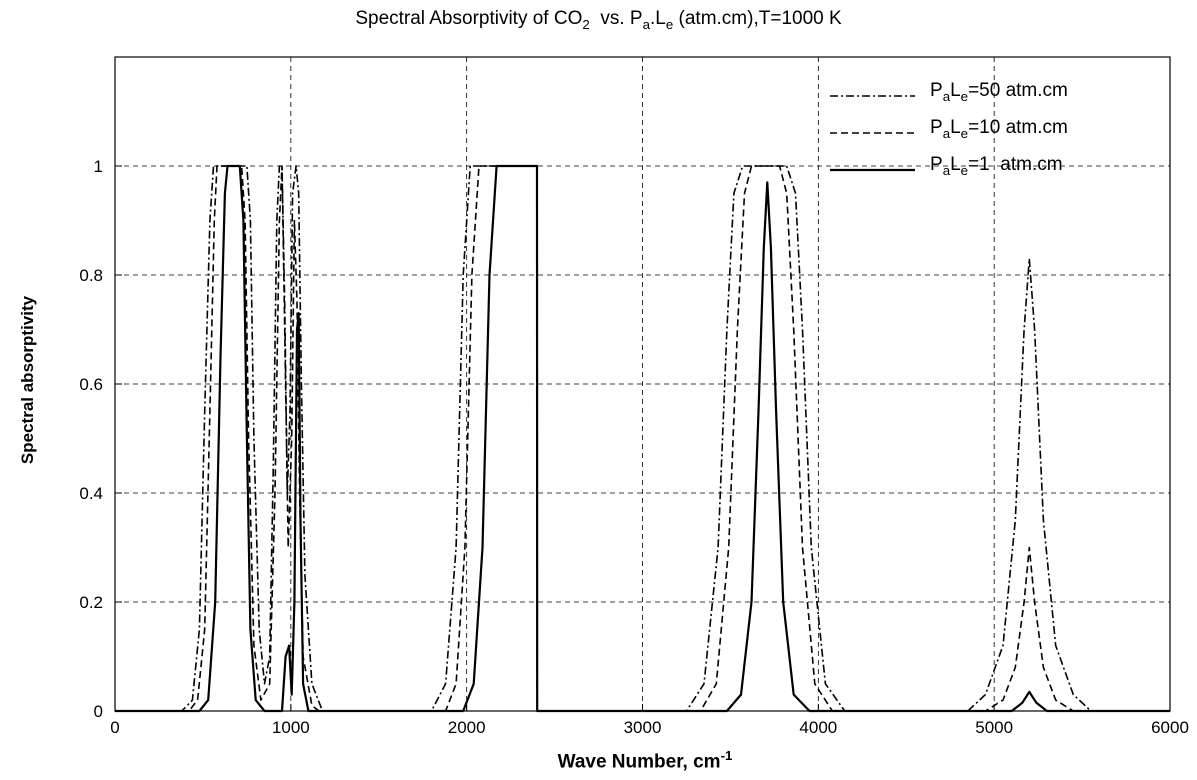 The width and height of the screenshot is (1197, 780). Describe the element at coordinates (1015, 164) in the screenshot. I see `legend-text-part: =1 atm.cm` at that location.